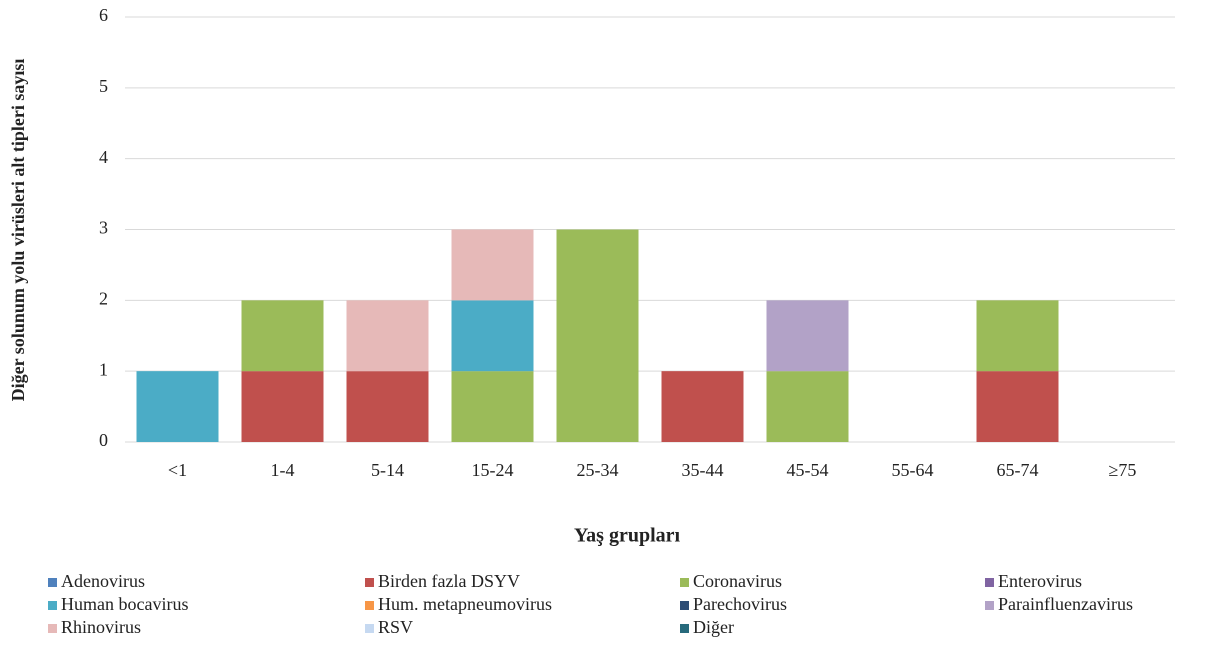  I want to click on y-tick-label: 2, so click(103, 298).